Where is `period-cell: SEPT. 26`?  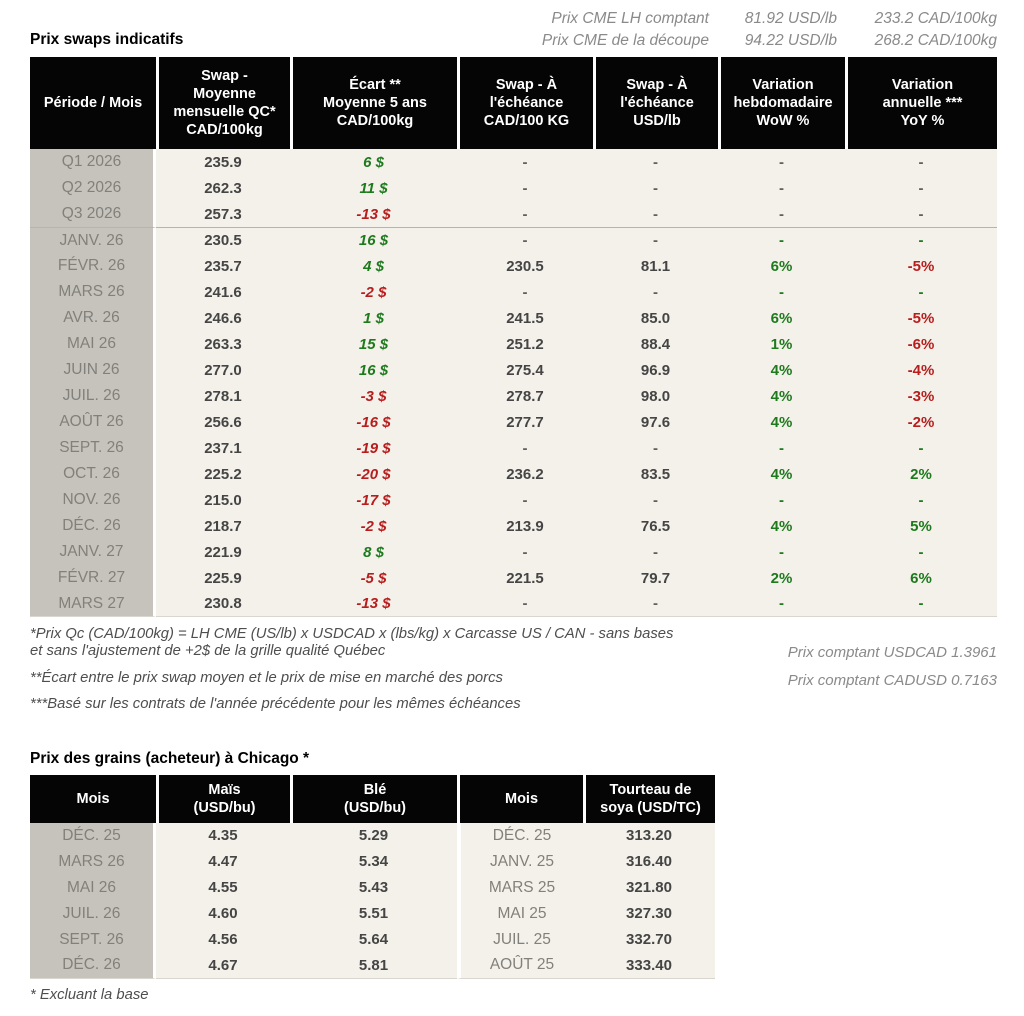
period-cell: SEPT. 26 is located at coordinates (93, 448).